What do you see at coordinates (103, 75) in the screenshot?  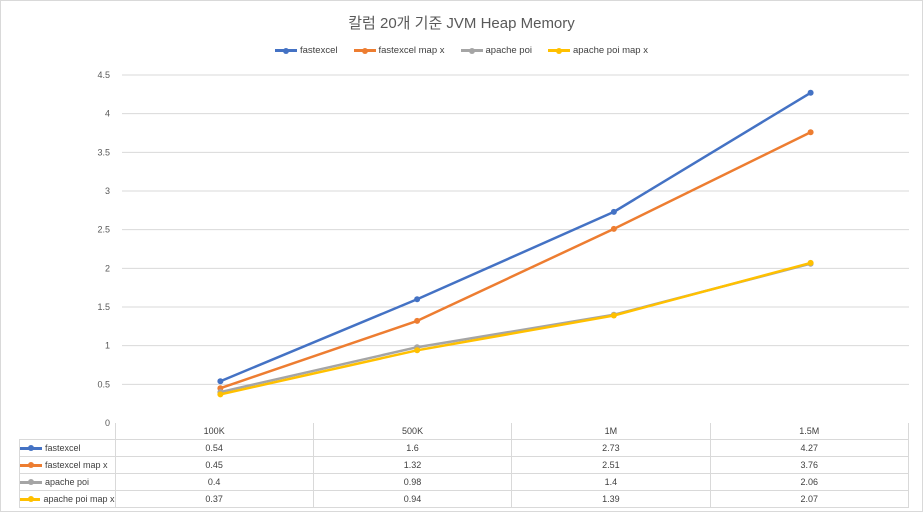 I see `y-tick-label: 4.5` at bounding box center [103, 75].